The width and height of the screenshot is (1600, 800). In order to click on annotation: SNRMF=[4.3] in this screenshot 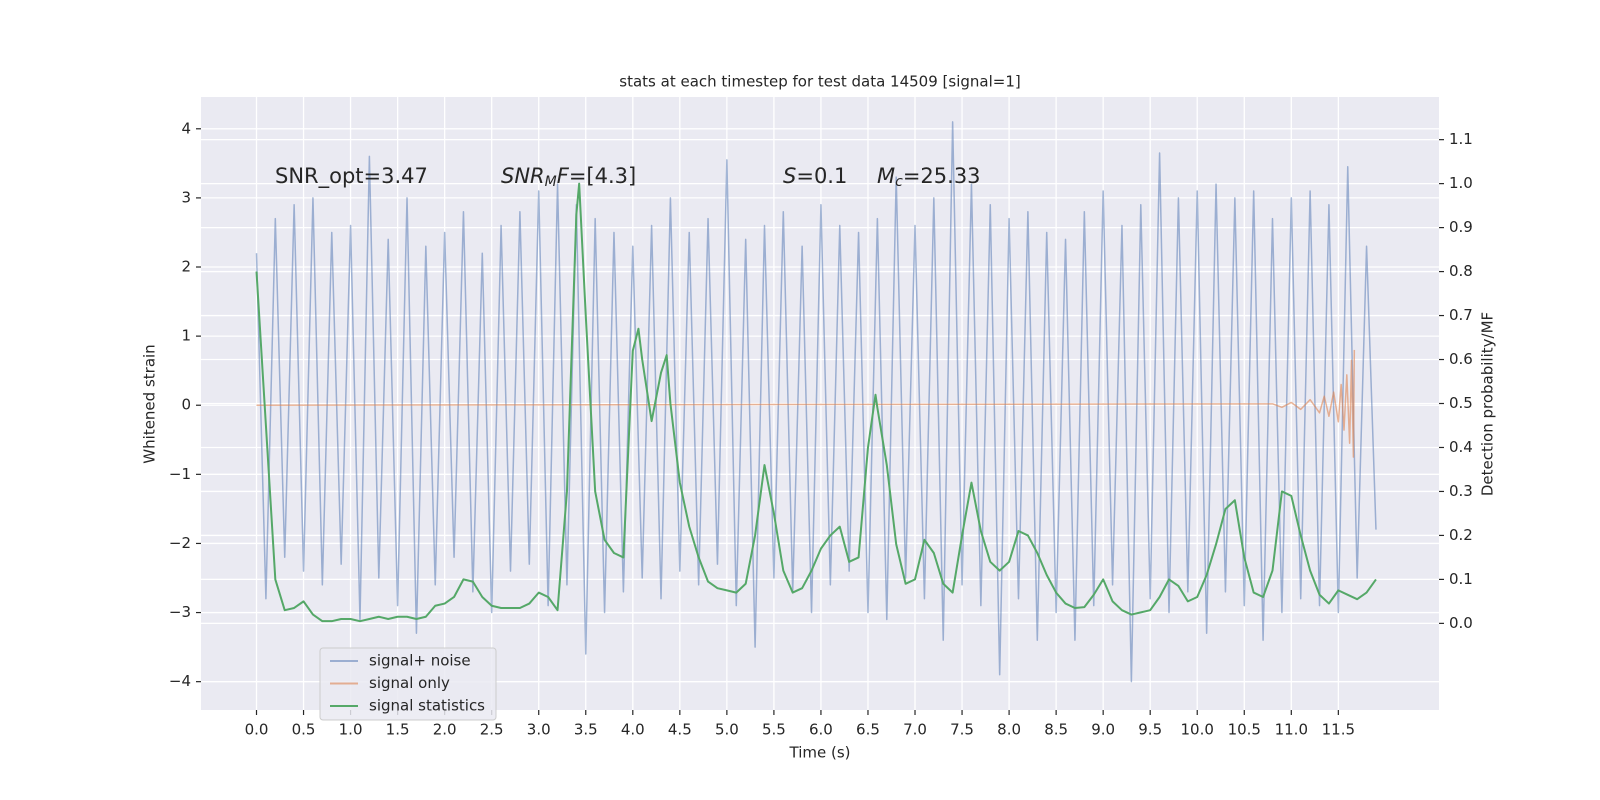, I will do `click(568, 177)`.